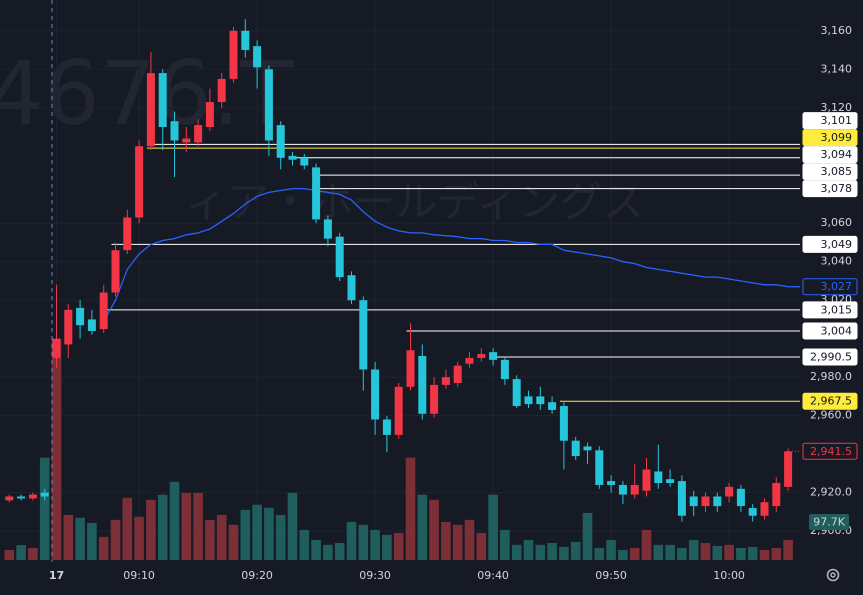 Image resolution: width=863 pixels, height=595 pixels. I want to click on x-tick-label: 09:50, so click(611, 575).